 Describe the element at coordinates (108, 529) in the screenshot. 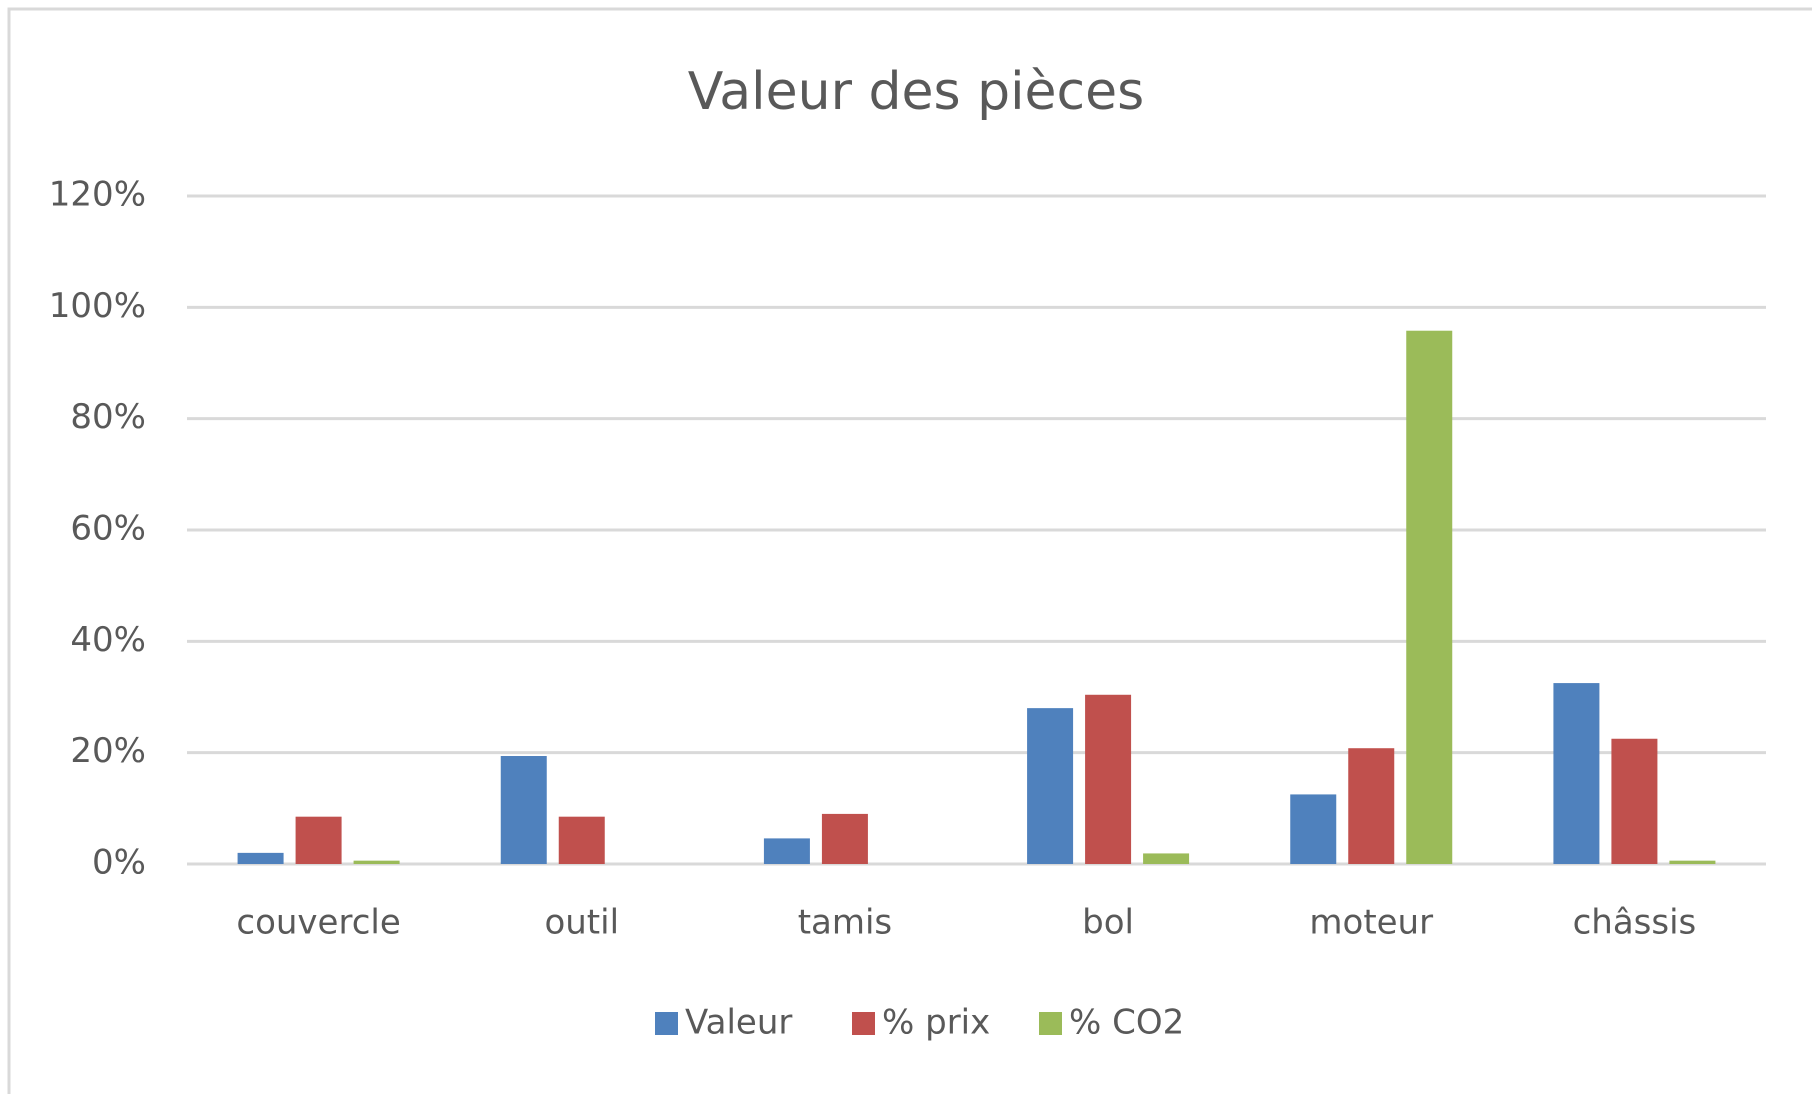

I see `y-tick-label: 60%` at that location.